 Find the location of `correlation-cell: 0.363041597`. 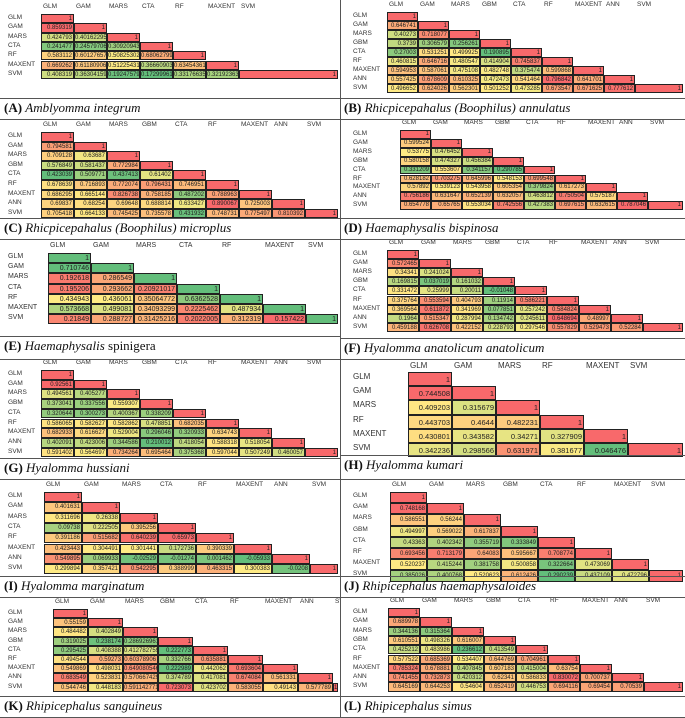

correlation-cell: 0.363041597 is located at coordinates (90, 74).